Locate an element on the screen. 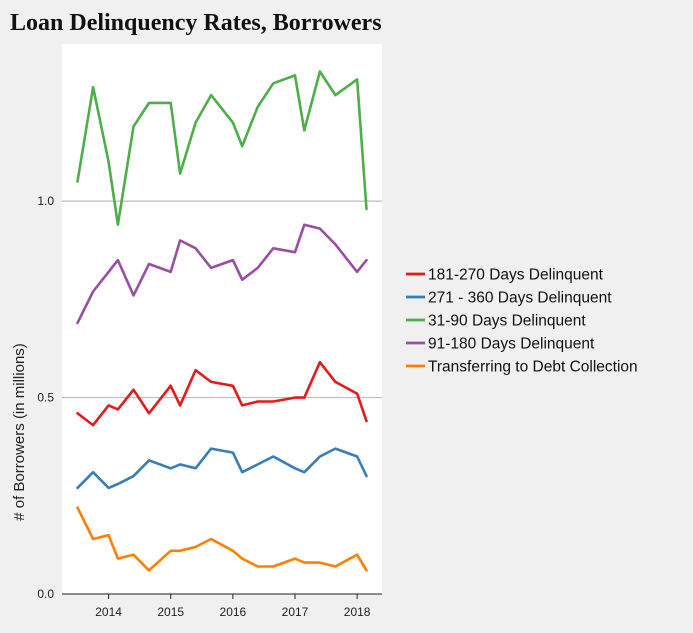 This screenshot has width=693, height=633. y-tick-label: 0.0 is located at coordinates (45, 594).